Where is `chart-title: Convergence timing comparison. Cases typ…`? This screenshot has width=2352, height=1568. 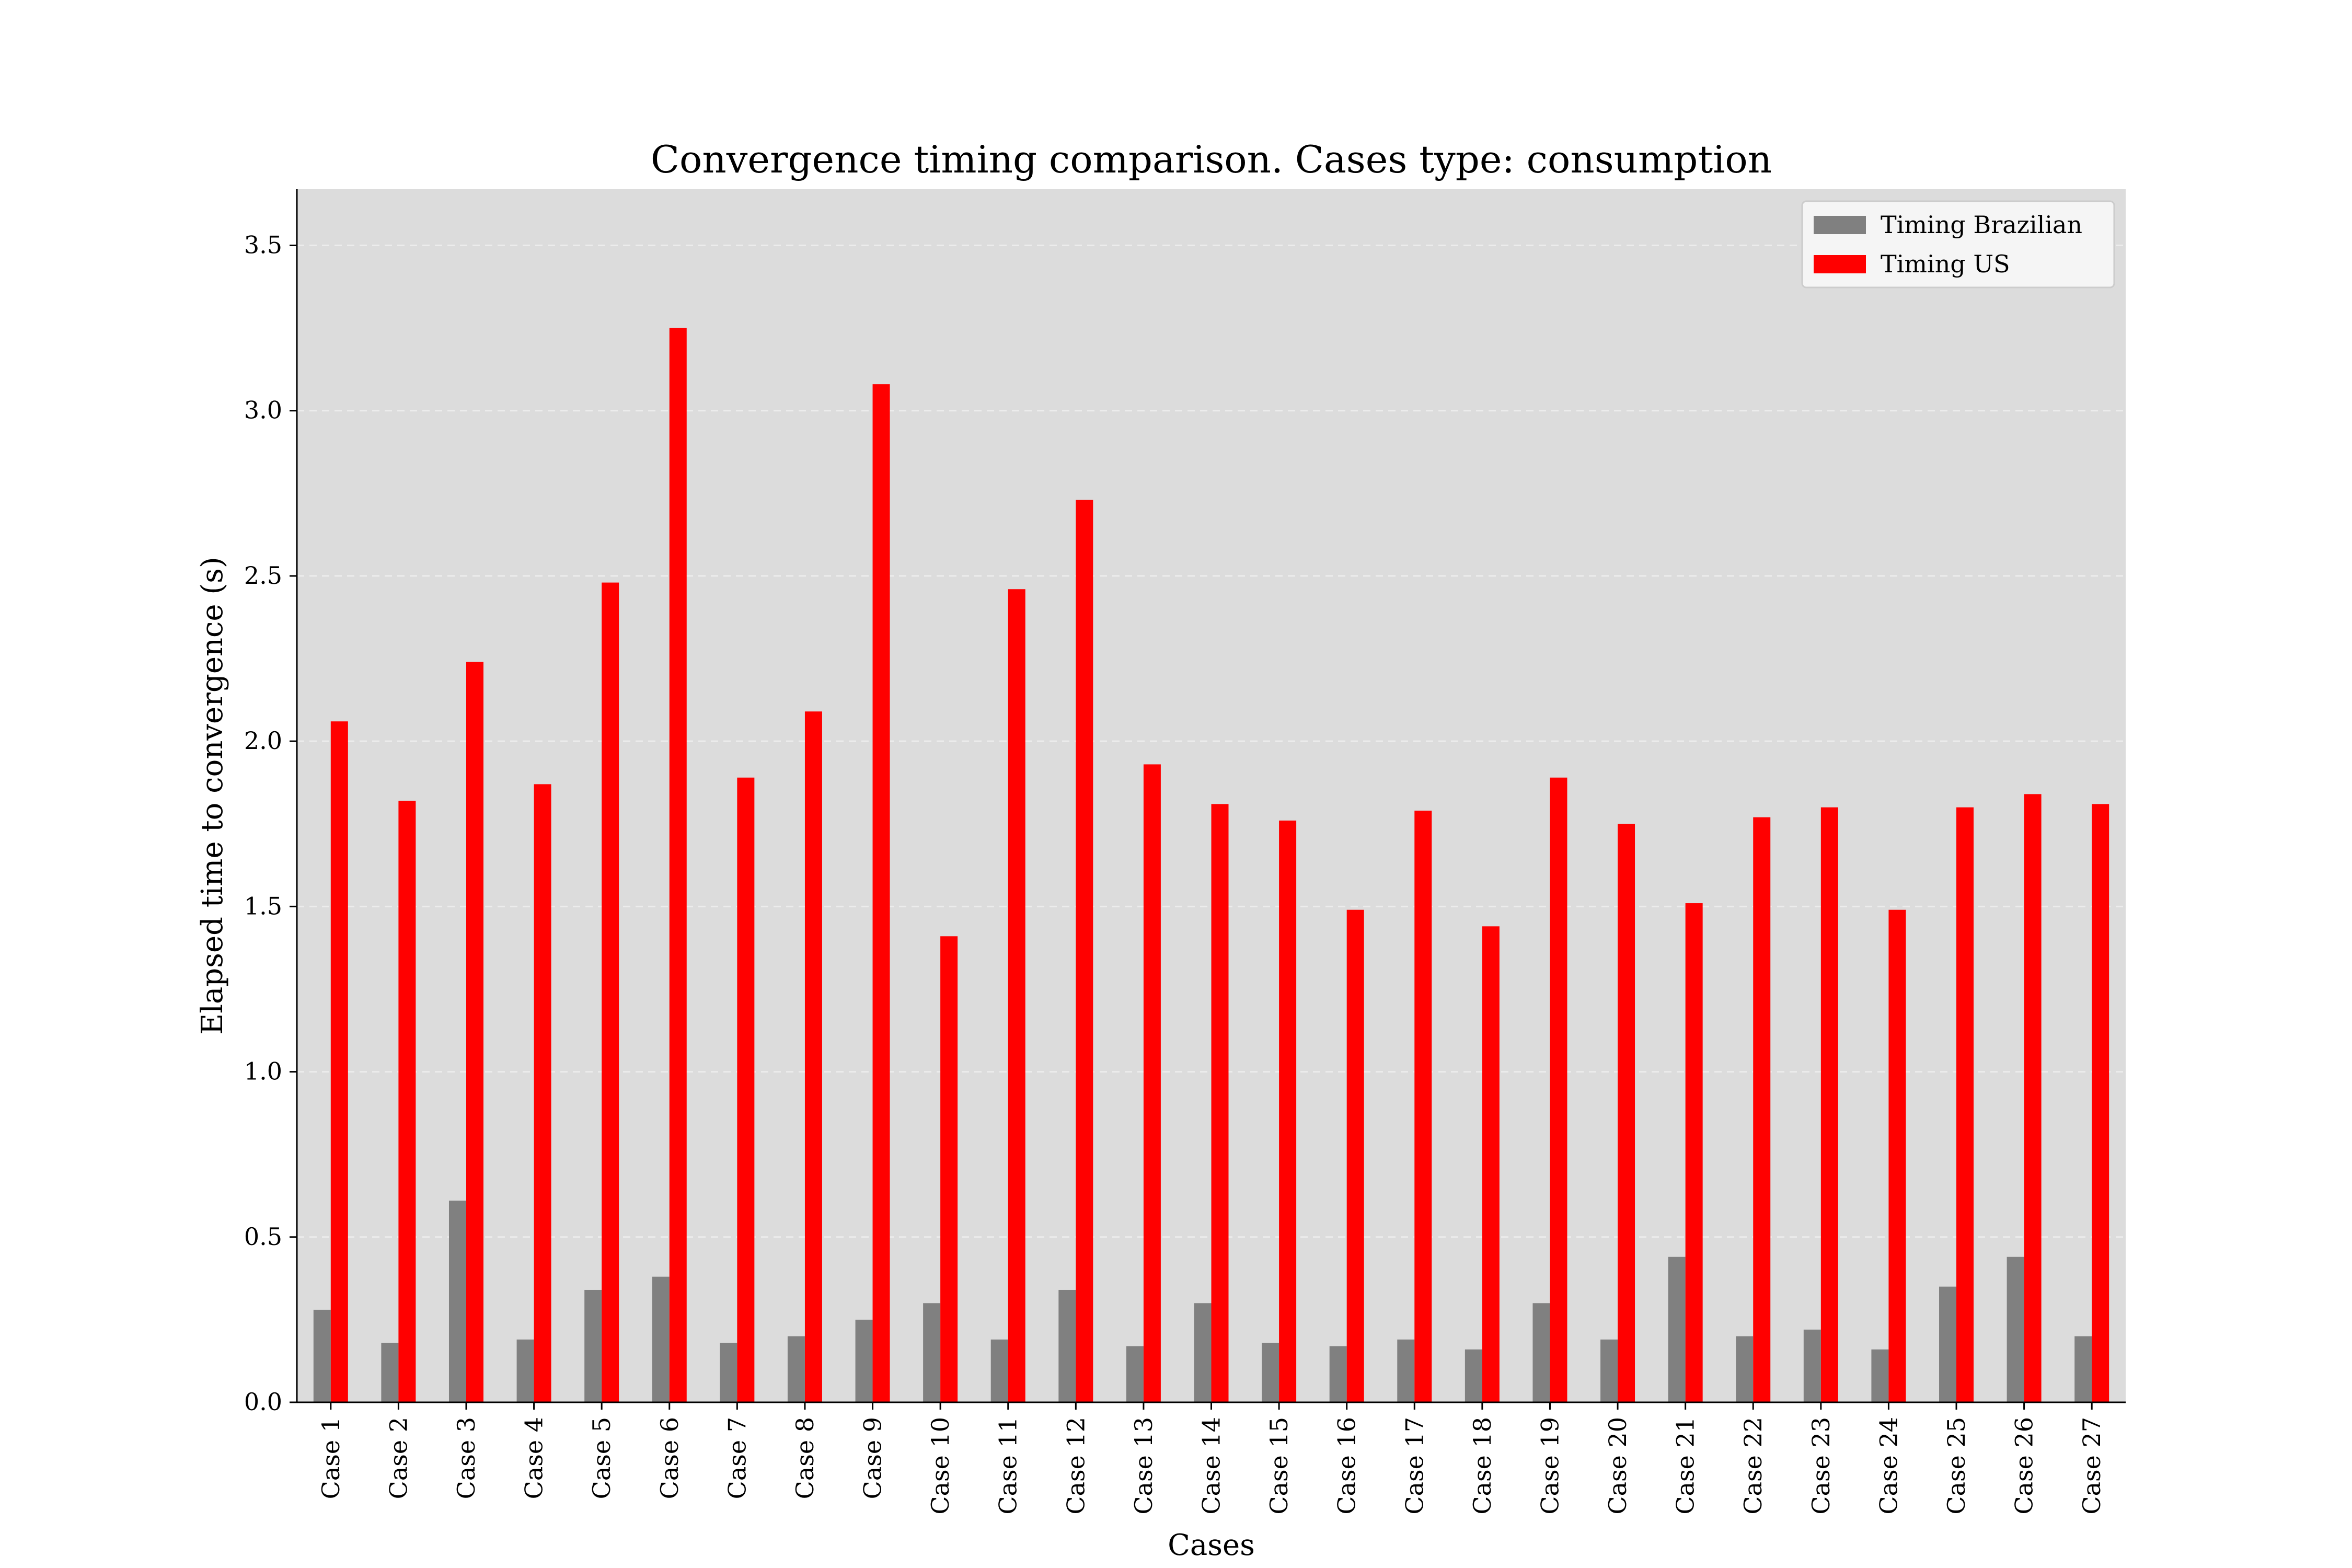
chart-title: Convergence timing comparison. Cases typ… is located at coordinates (1211, 159).